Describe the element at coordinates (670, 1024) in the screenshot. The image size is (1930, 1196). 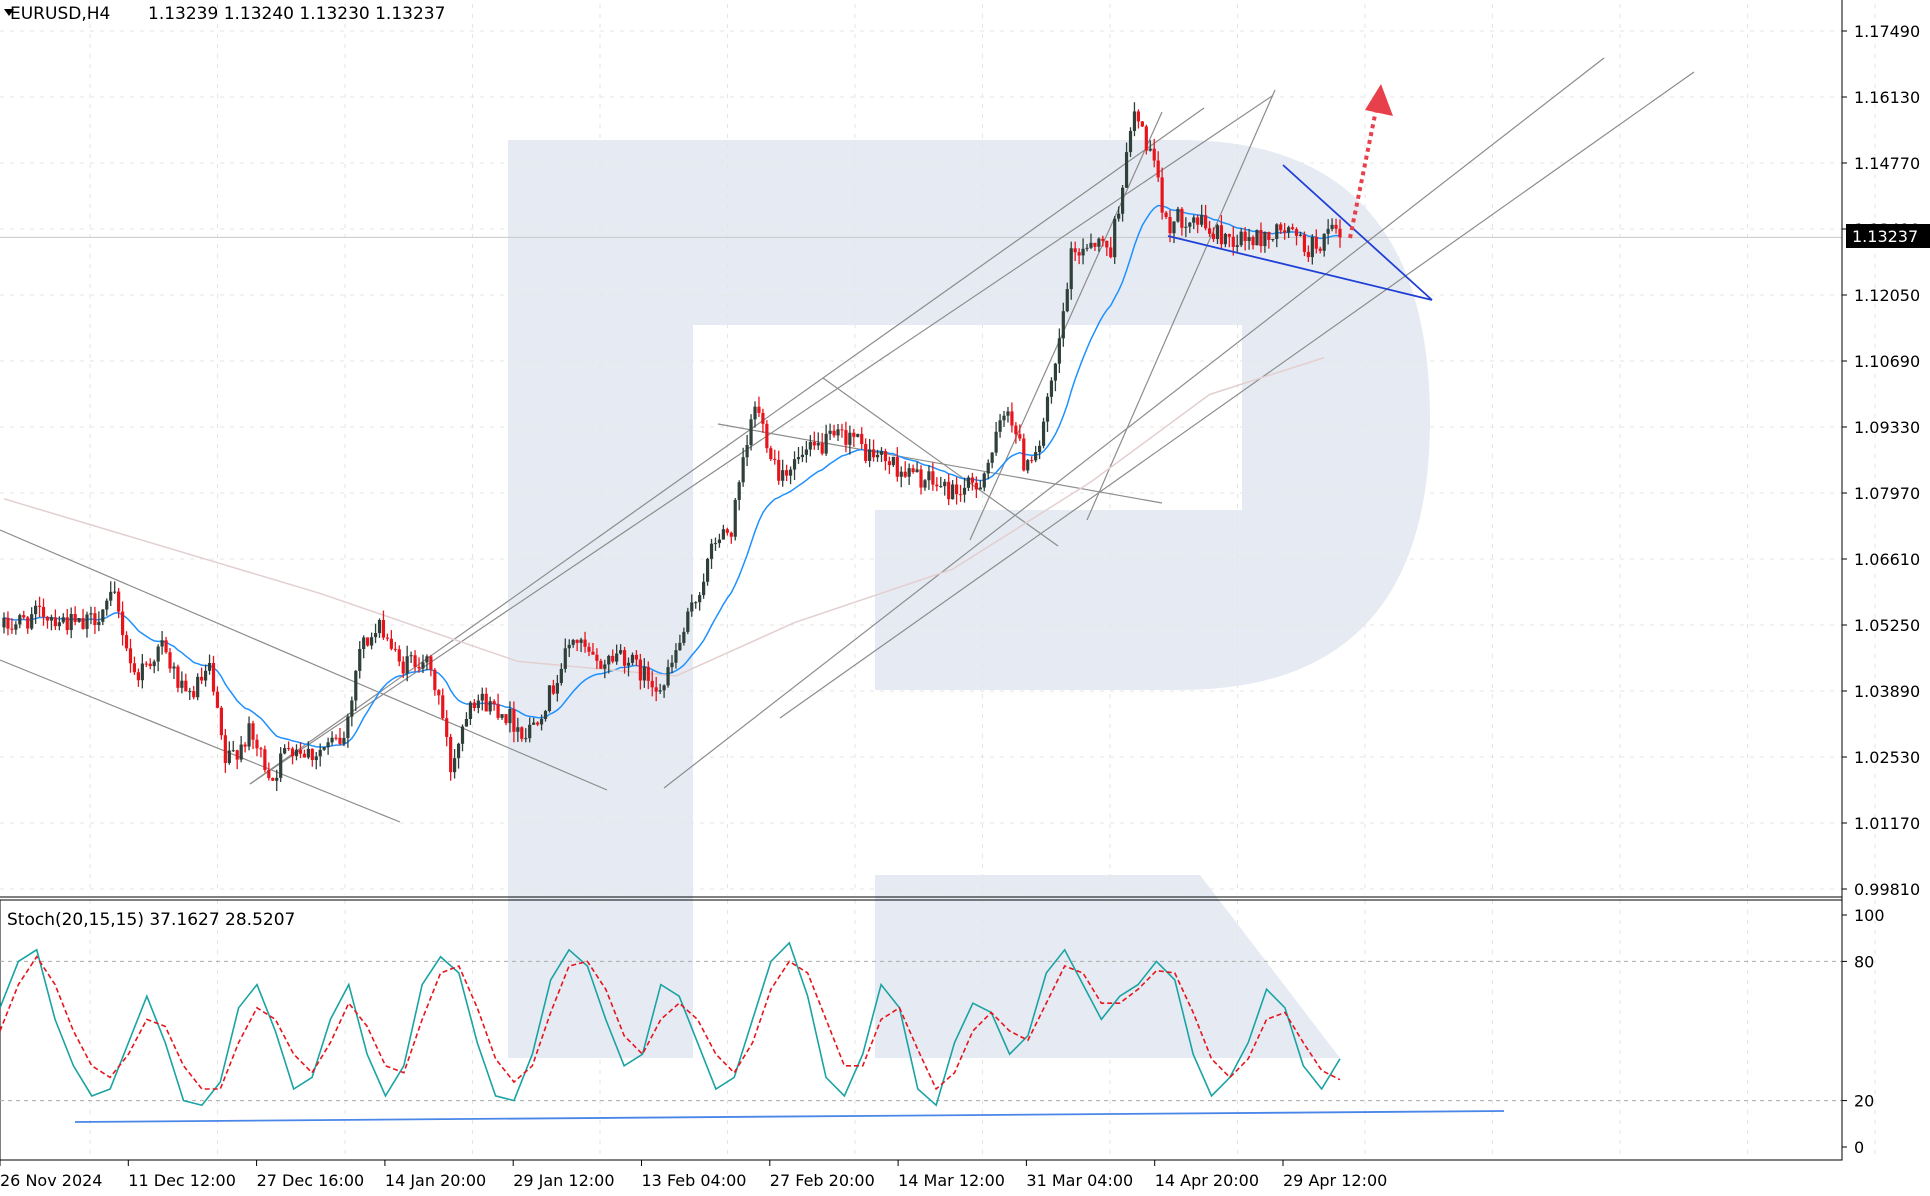
I see `stoch-main-line` at that location.